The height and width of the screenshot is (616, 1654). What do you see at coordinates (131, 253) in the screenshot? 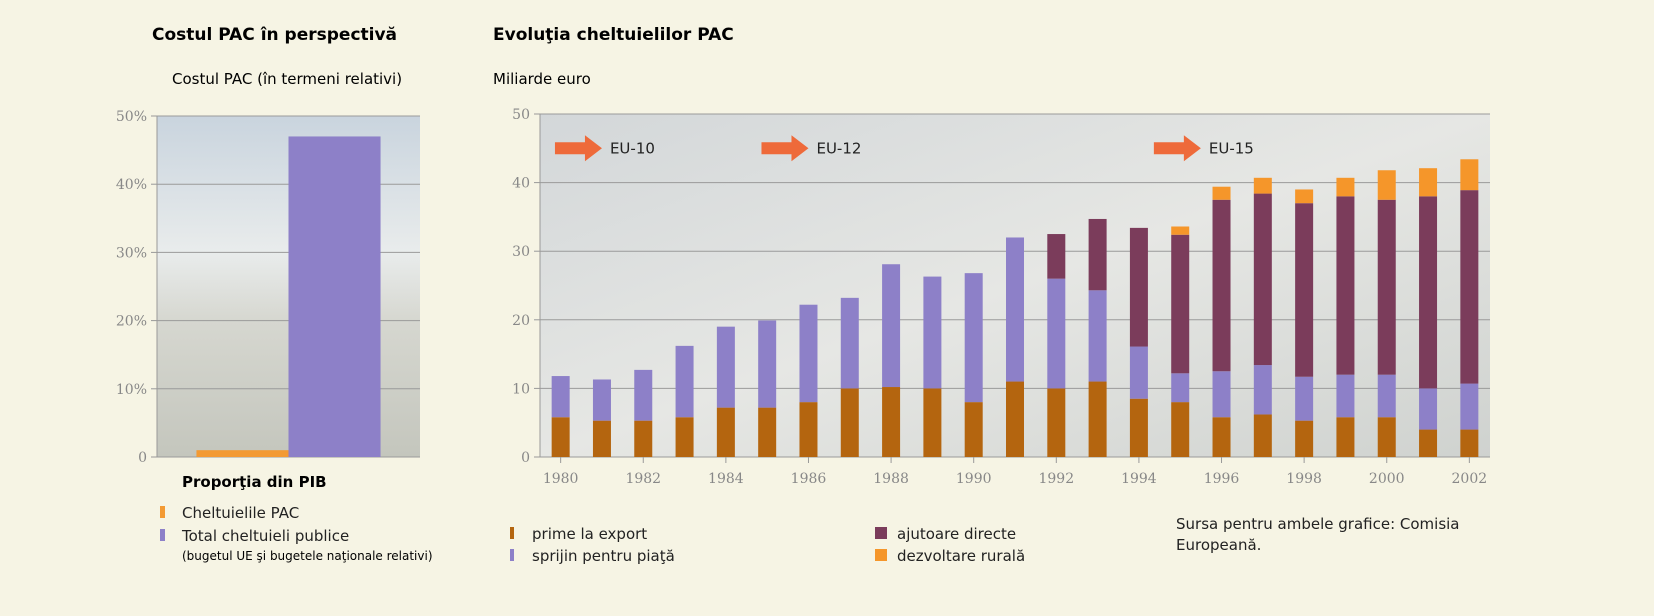
I see `y-tick-label: 30%` at bounding box center [131, 253].